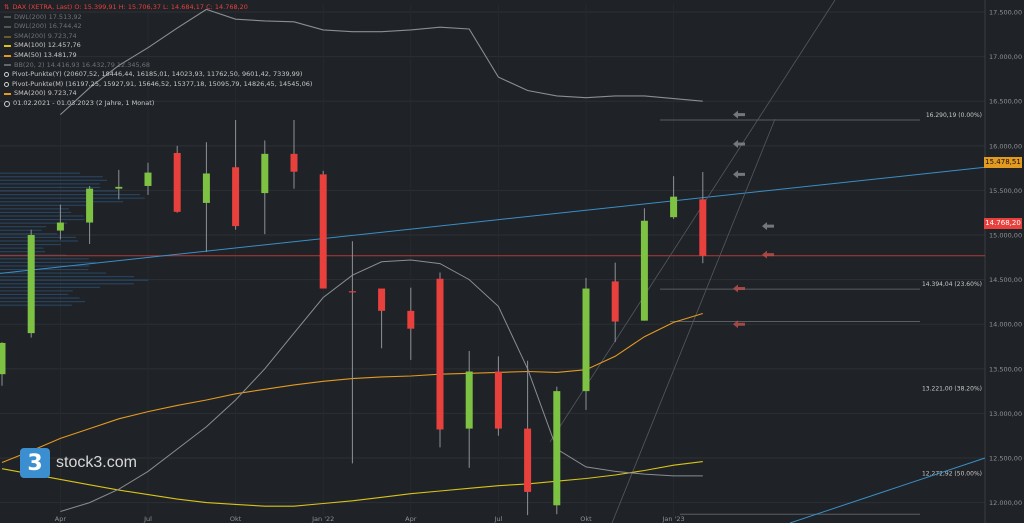  Describe the element at coordinates (158, 94) in the screenshot. I see `legend-sma200: SMA(200) 9.723,74` at that location.